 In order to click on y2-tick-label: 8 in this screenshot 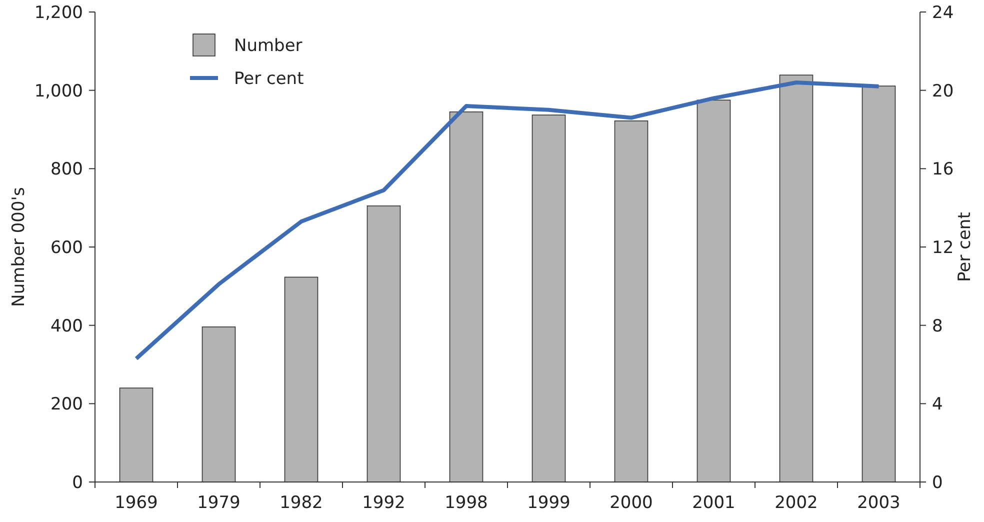, I will do `click(937, 326)`.